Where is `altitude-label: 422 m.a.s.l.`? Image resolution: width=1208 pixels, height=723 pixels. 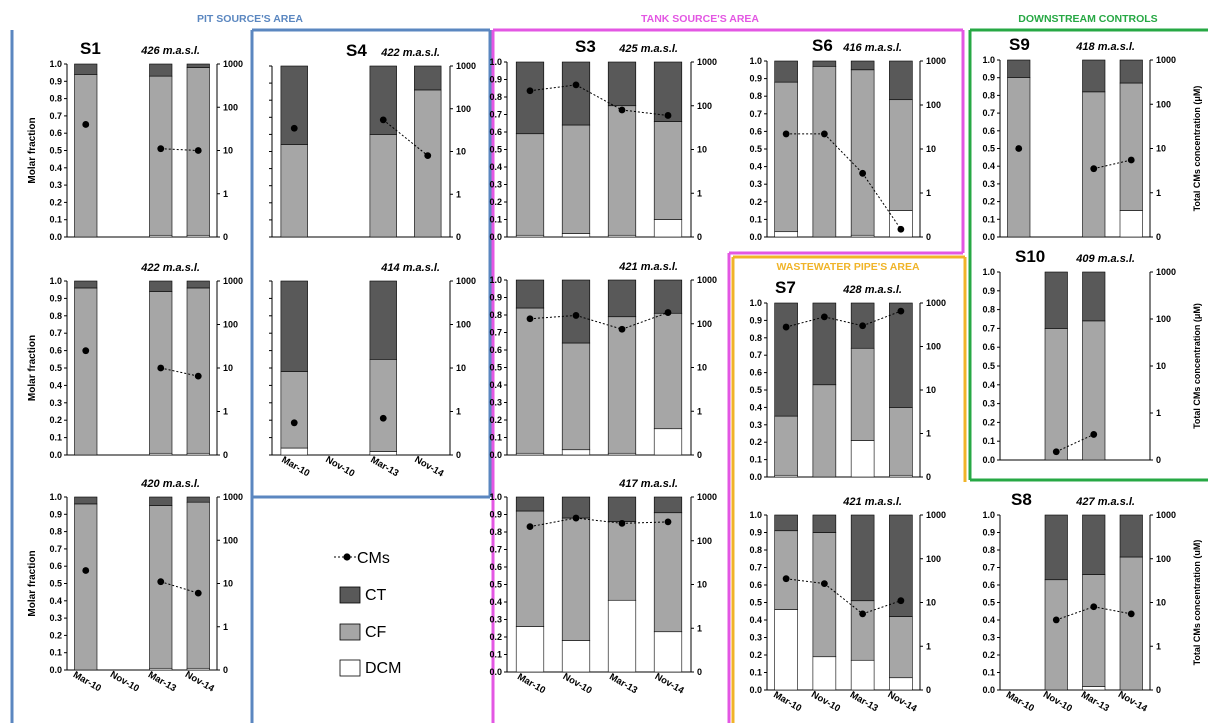
altitude-label: 422 m.a.s.l. is located at coordinates (170, 268).